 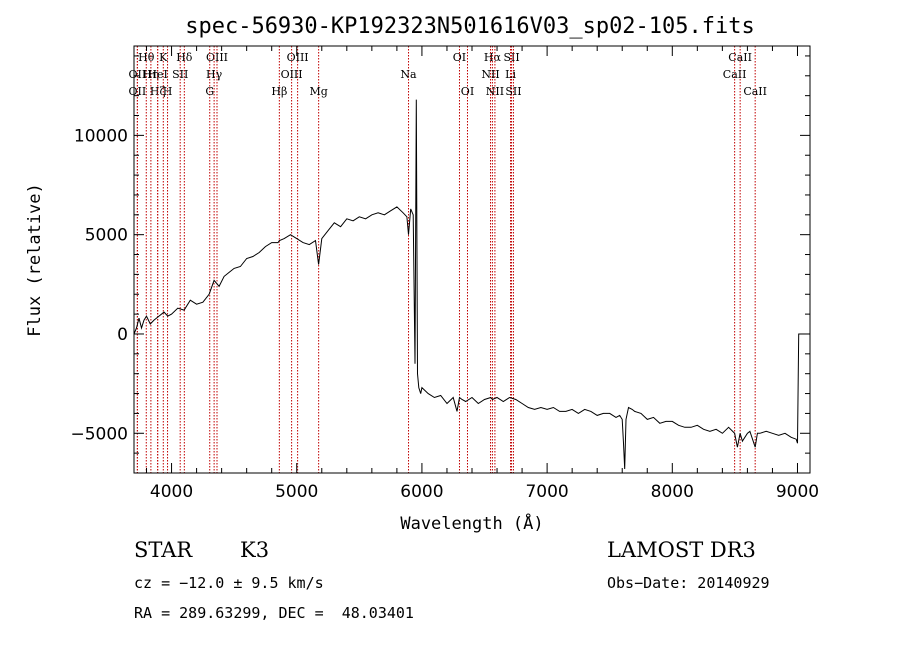 What do you see at coordinates (510, 74) in the screenshot?
I see `spectral-line-label: Li` at bounding box center [510, 74].